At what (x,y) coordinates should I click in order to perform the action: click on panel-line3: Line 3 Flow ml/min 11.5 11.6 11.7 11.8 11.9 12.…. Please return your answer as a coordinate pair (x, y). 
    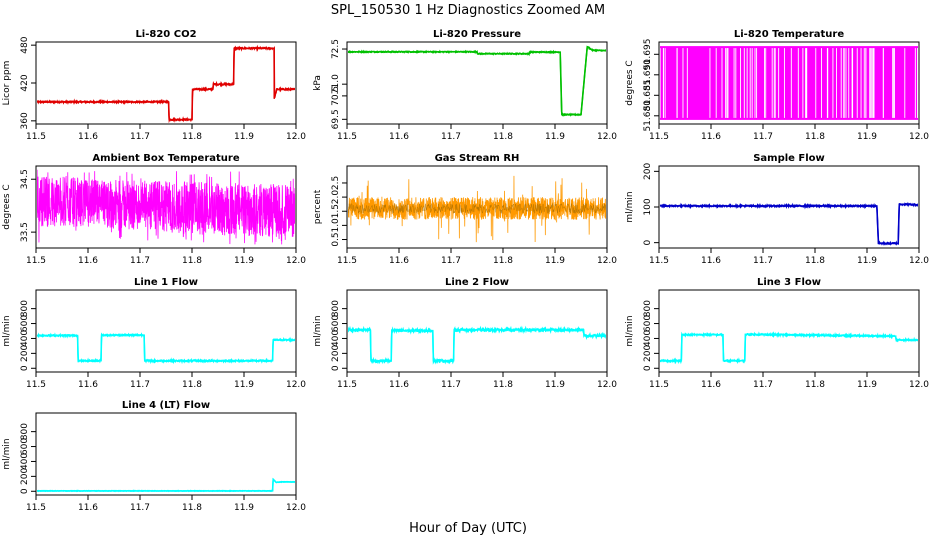
    Looking at the image, I should click on (777, 333).